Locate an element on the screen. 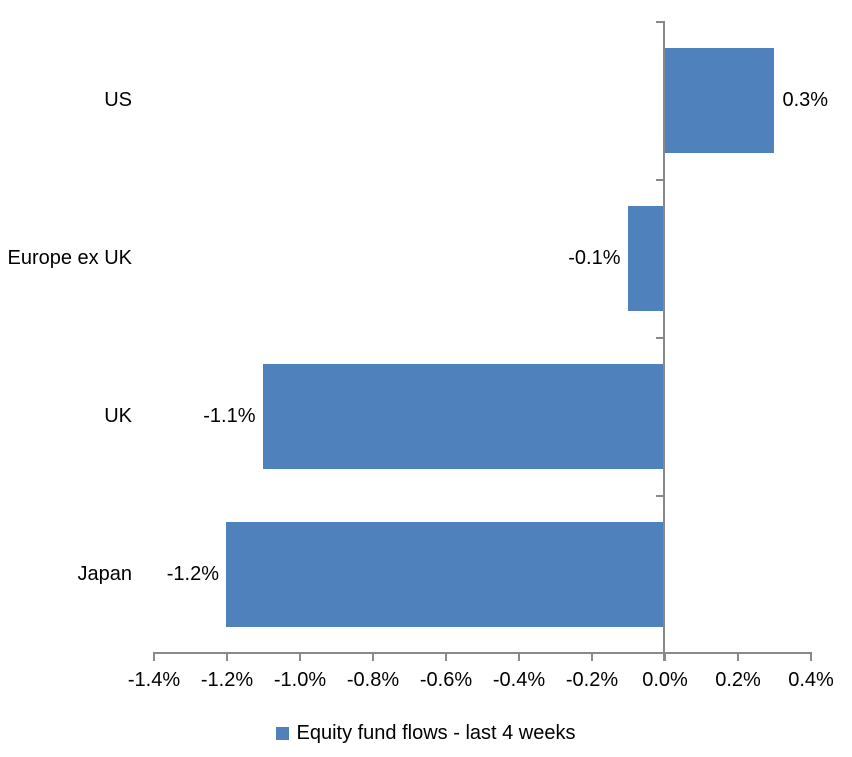  legend-marker-icon is located at coordinates (283, 733).